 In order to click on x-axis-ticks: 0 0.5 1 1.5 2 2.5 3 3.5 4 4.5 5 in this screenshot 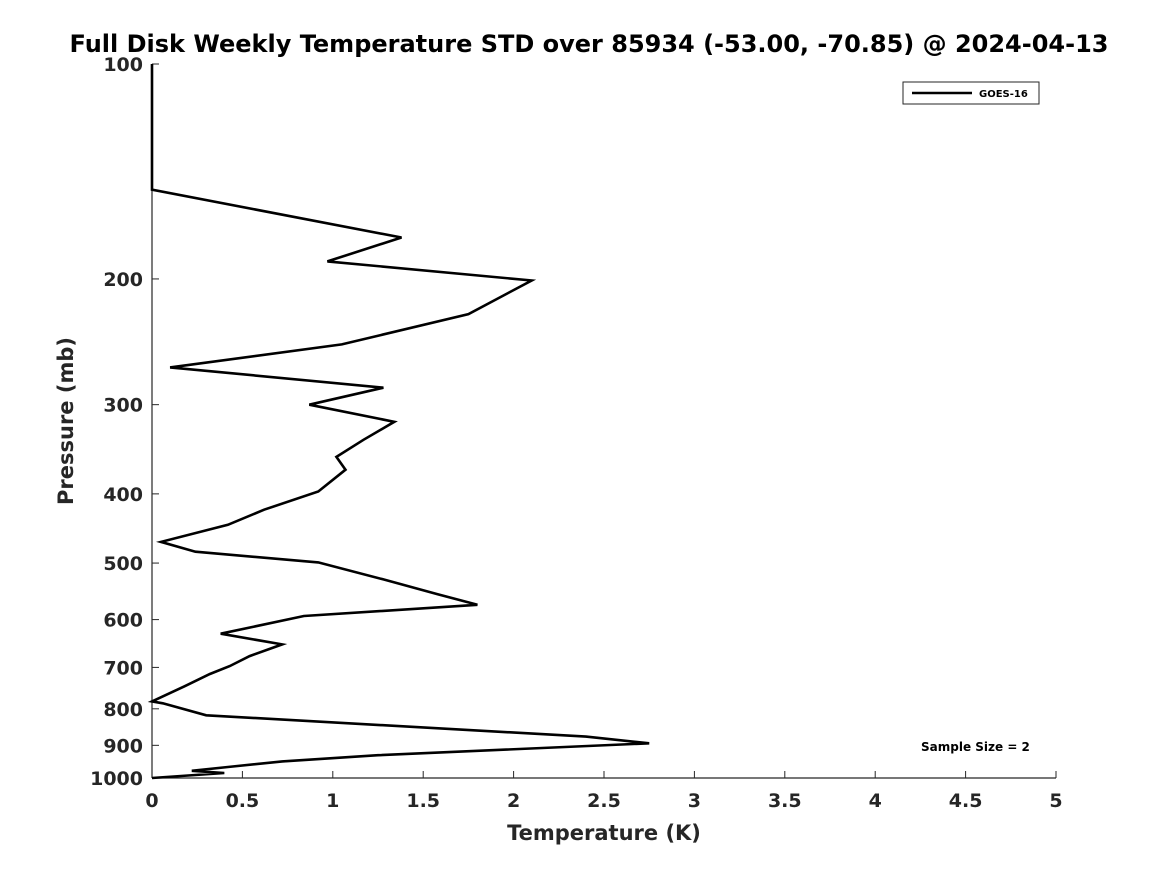, I will do `click(604, 791)`.